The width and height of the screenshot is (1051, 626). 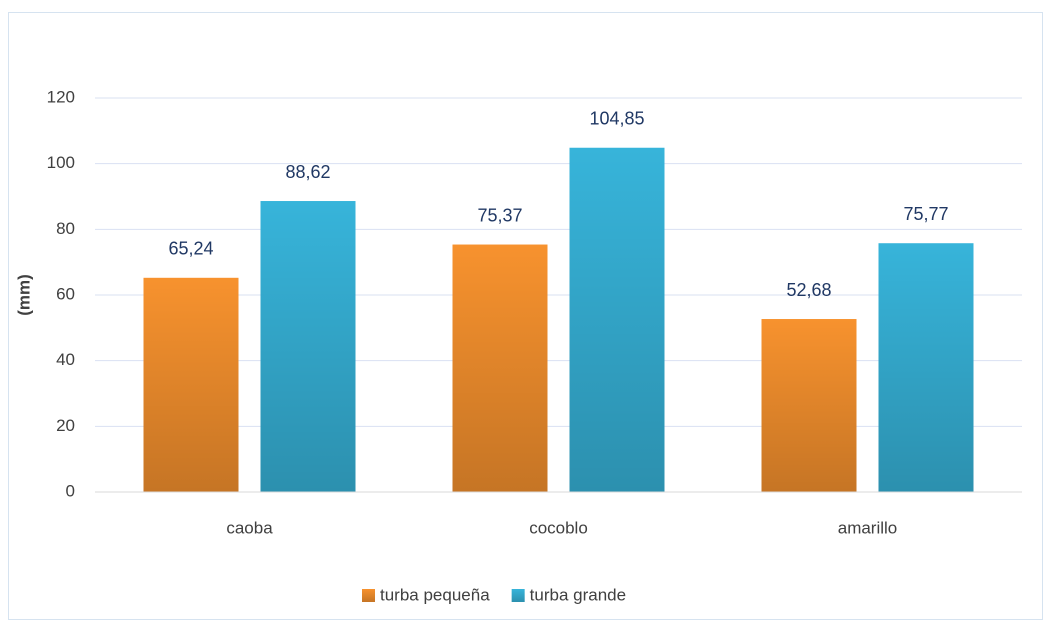 I want to click on value-label: 88,62, so click(x=307, y=172).